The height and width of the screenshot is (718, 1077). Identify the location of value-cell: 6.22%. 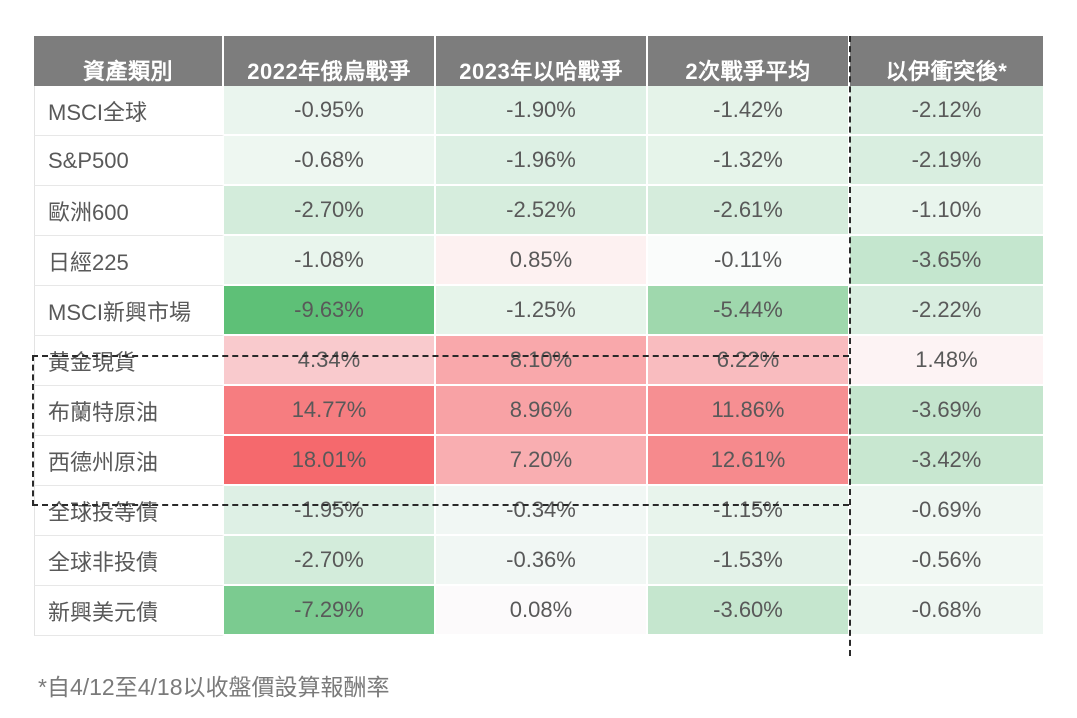
(749, 361).